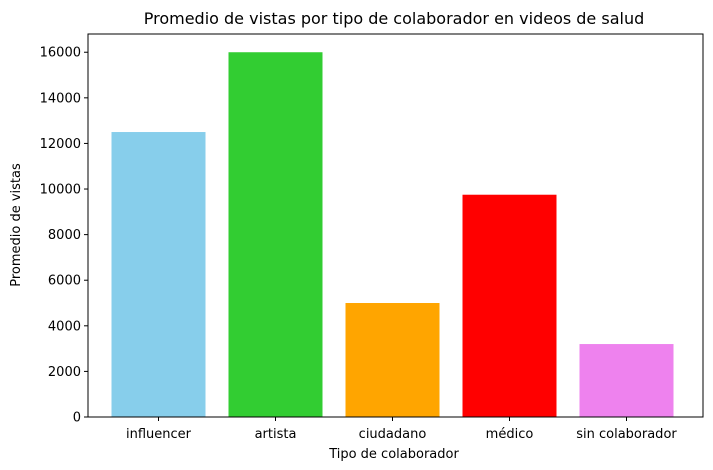  I want to click on x-tick-label: influencer, so click(159, 434).